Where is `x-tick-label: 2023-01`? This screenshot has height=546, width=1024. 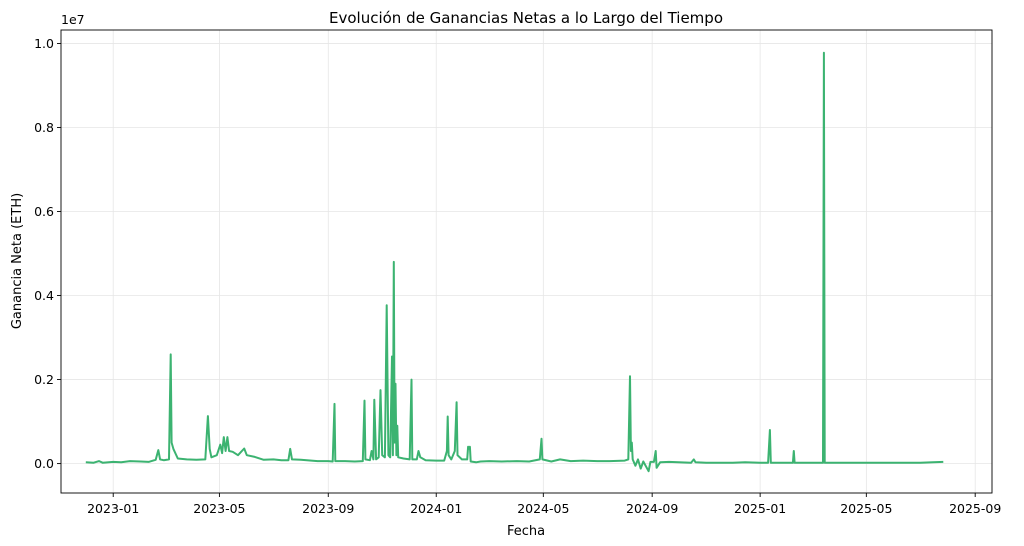 x-tick-label: 2023-01 is located at coordinates (113, 508).